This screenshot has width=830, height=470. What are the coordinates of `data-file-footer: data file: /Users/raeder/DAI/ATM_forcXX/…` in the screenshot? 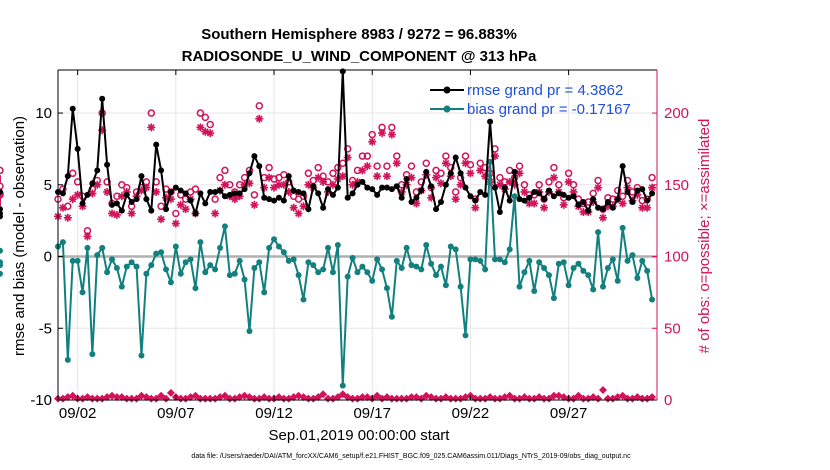 It's located at (411, 456).